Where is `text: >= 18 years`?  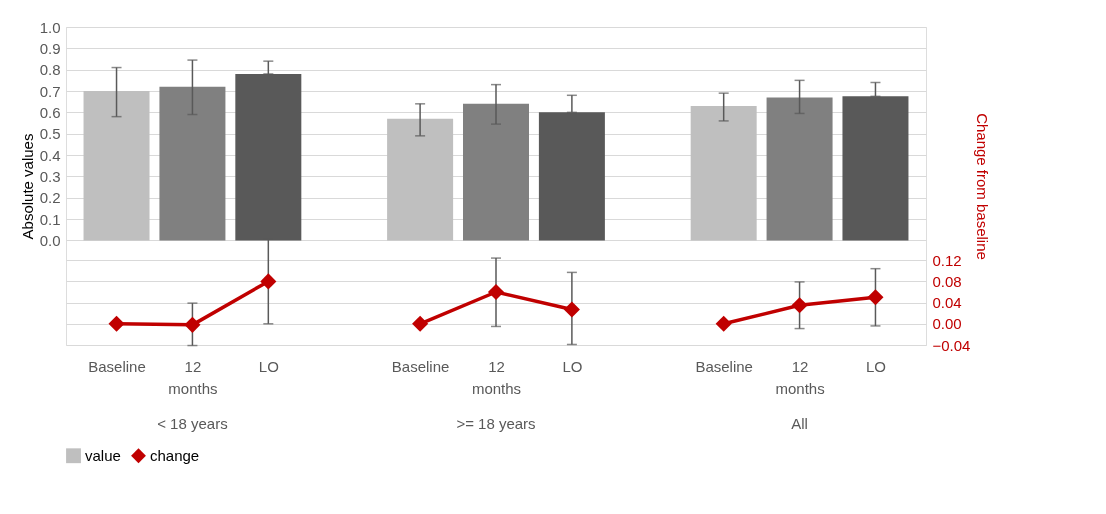
text: >= 18 years is located at coordinates (496, 423).